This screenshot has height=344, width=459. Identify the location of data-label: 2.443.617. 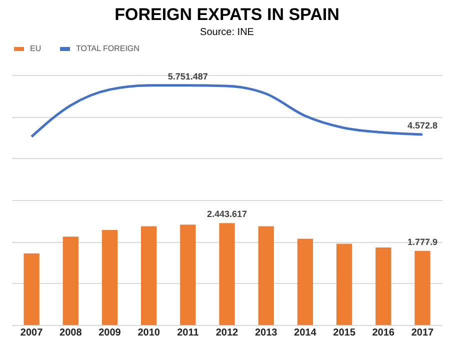
(227, 214).